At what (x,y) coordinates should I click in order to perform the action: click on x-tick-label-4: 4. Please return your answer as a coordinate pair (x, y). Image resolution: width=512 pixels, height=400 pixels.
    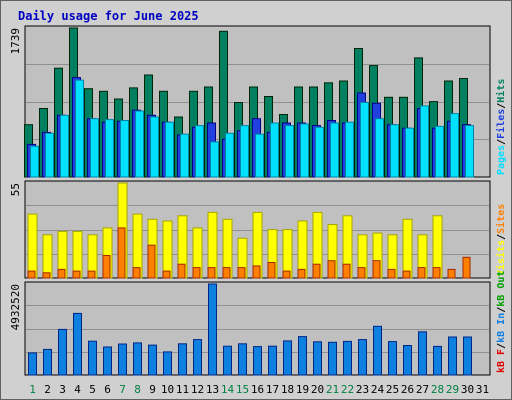
    Looking at the image, I should click on (77, 389).